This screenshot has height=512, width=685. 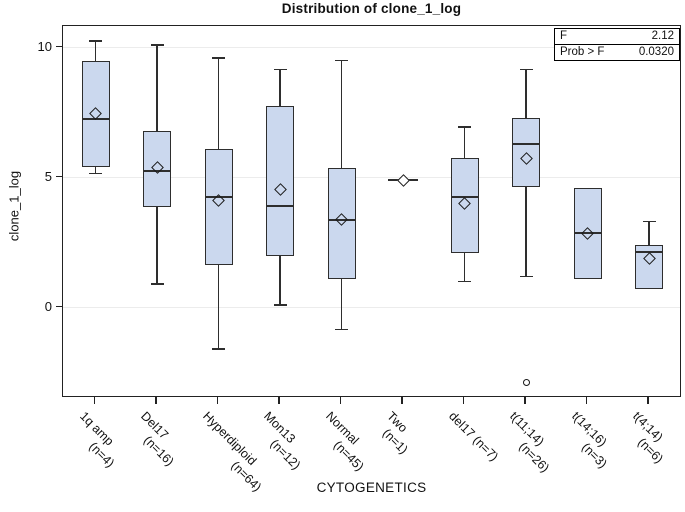 What do you see at coordinates (656, 52) in the screenshot?
I see `stat-value-prob: 0.0320` at bounding box center [656, 52].